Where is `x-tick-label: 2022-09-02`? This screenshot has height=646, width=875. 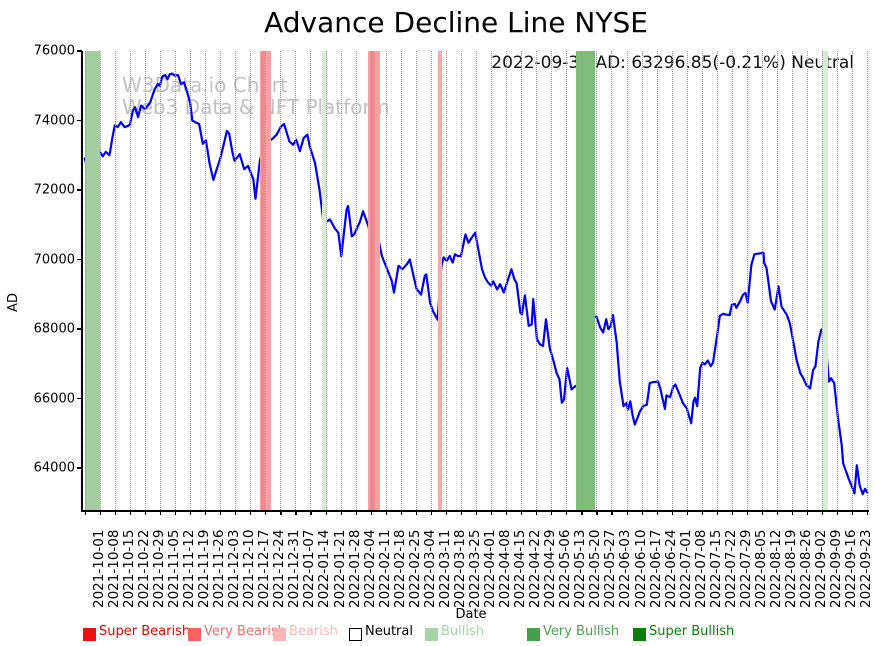
x-tick-label: 2022-09-02 is located at coordinates (821, 568).